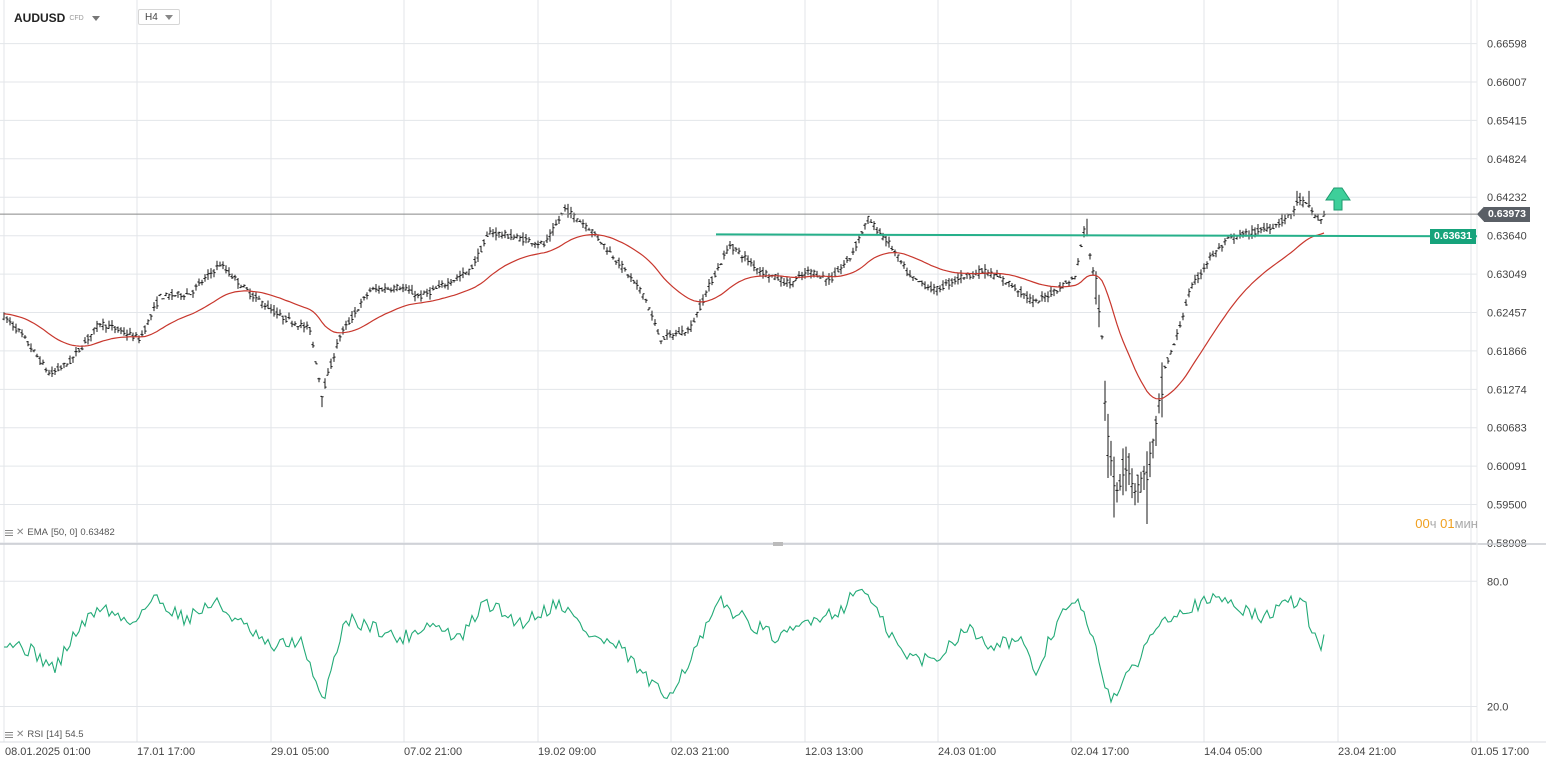 The image size is (1546, 768). What do you see at coordinates (1507, 506) in the screenshot?
I see `y-tick-label: 0.59500` at bounding box center [1507, 506].